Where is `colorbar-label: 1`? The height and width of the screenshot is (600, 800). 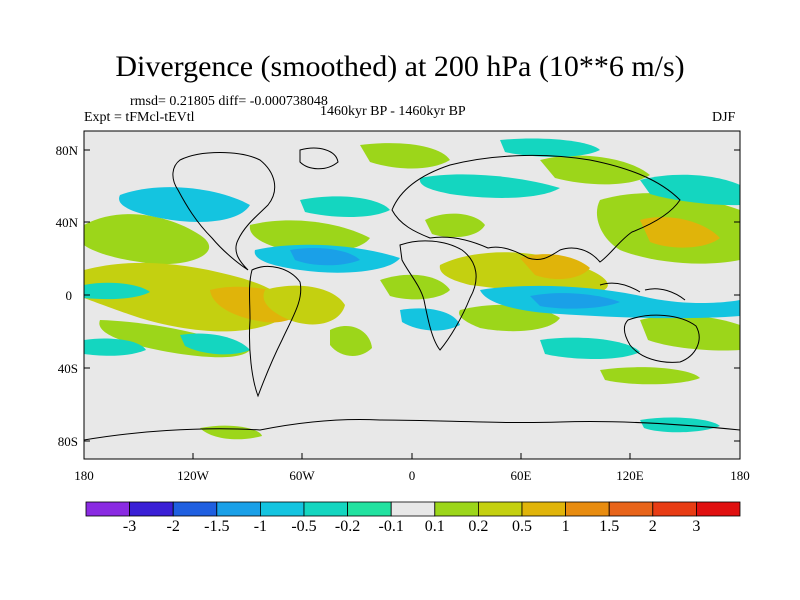 colorbar-label: 1 is located at coordinates (565, 526).